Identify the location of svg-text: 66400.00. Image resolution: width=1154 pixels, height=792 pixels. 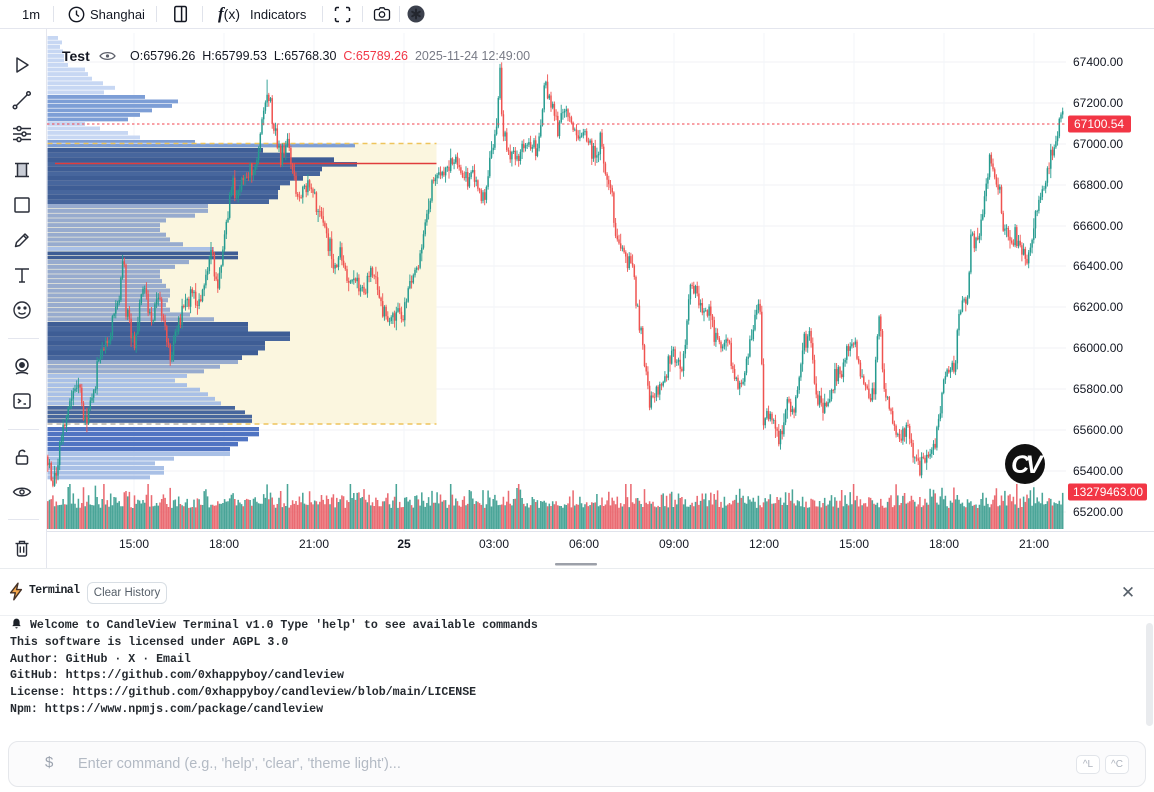
(1098, 266).